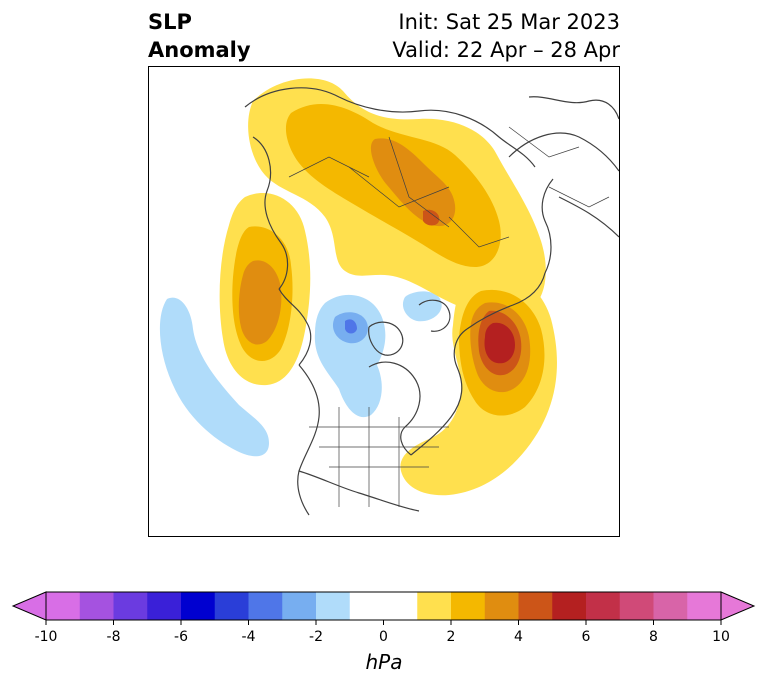 The height and width of the screenshot is (689, 768). Describe the element at coordinates (181, 637) in the screenshot. I see `colorbar-tick-label: -6` at that location.